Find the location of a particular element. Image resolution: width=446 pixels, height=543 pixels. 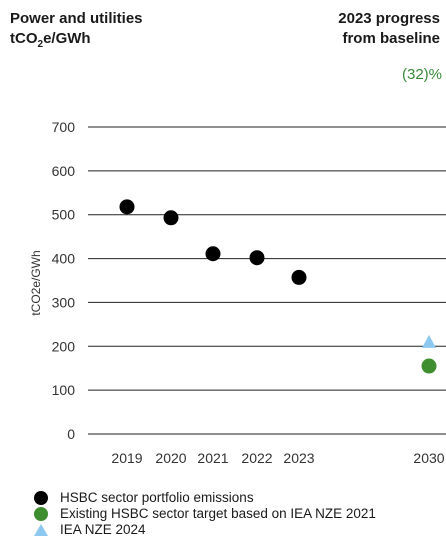

y-tick-label: 400 is located at coordinates (64, 259).